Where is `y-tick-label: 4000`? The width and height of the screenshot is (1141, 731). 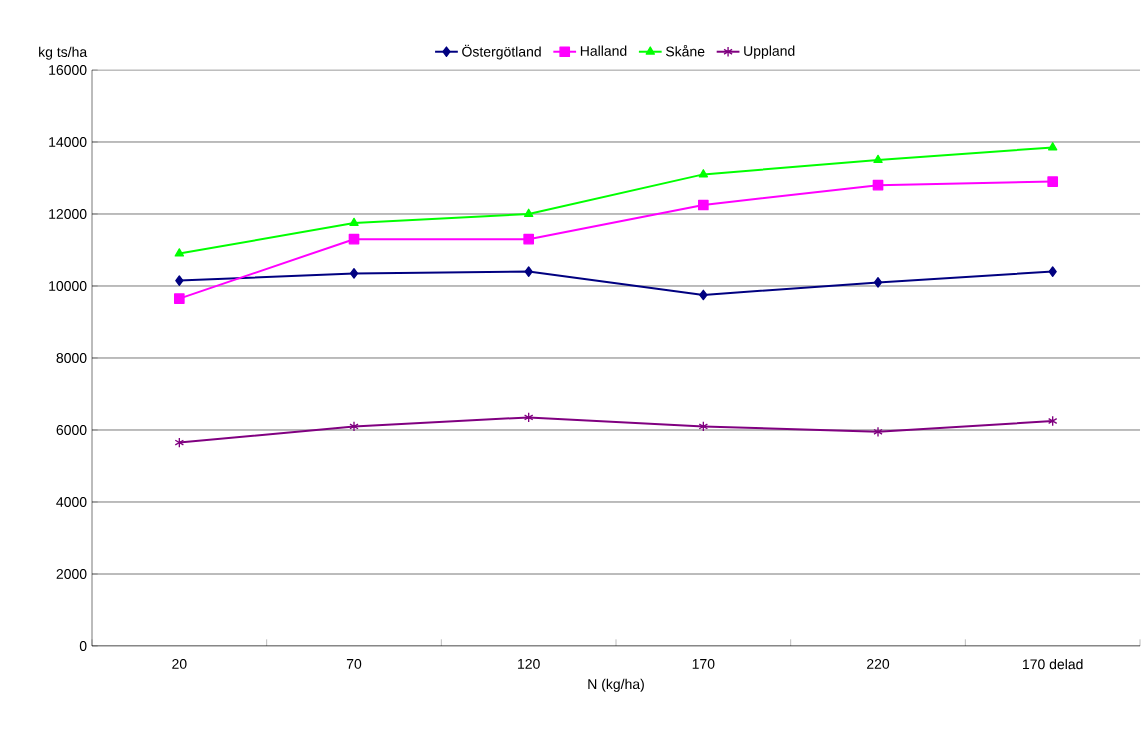 y-tick-label: 4000 is located at coordinates (71, 502).